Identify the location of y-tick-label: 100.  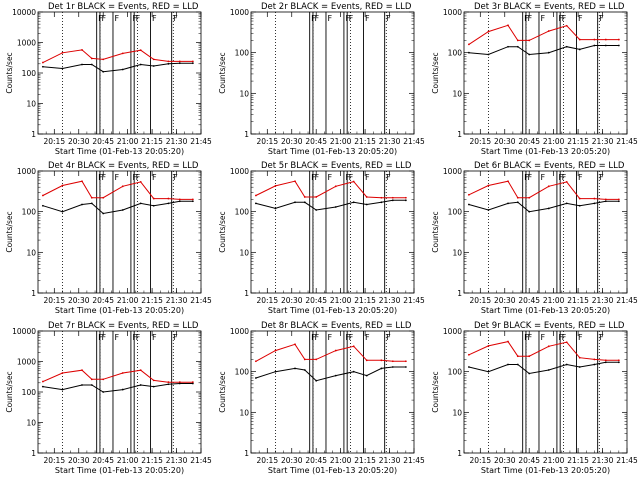
(29, 73).